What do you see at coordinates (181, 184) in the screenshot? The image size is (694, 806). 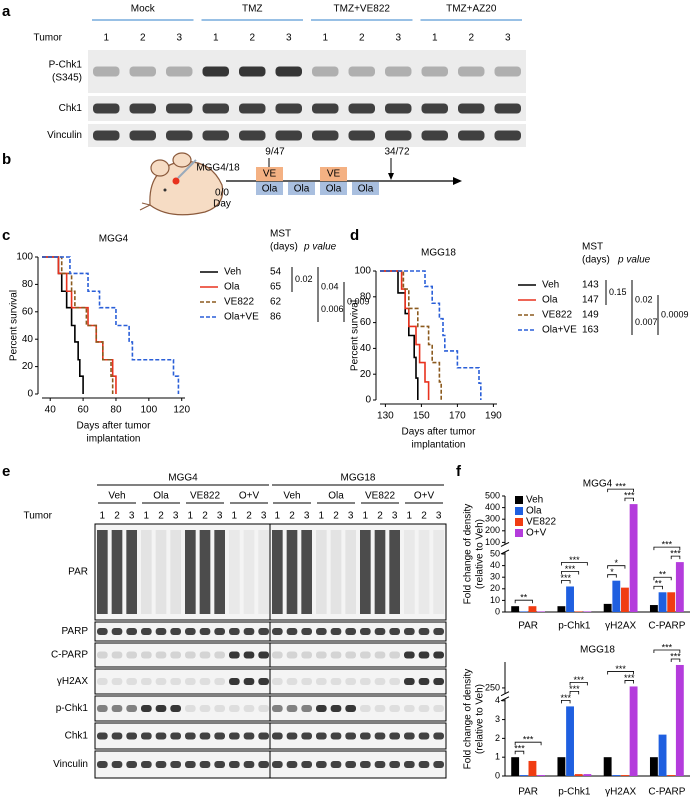 I see `mouse-icon` at bounding box center [181, 184].